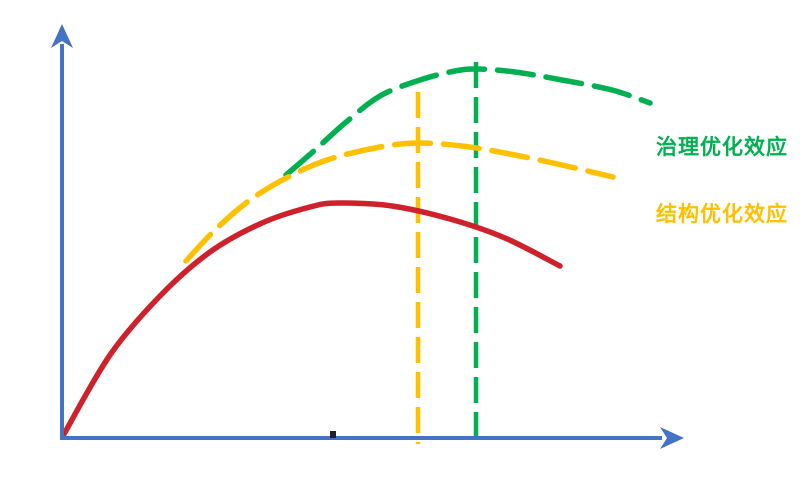  Describe the element at coordinates (62, 36) in the screenshot. I see `y-axis-arrow-icon` at that location.